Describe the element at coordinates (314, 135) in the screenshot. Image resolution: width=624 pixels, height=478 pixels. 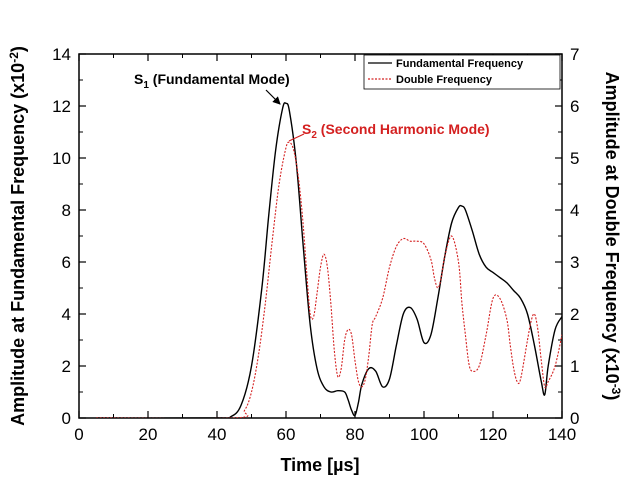
I see `annotation-s2-sub: 2` at that location.